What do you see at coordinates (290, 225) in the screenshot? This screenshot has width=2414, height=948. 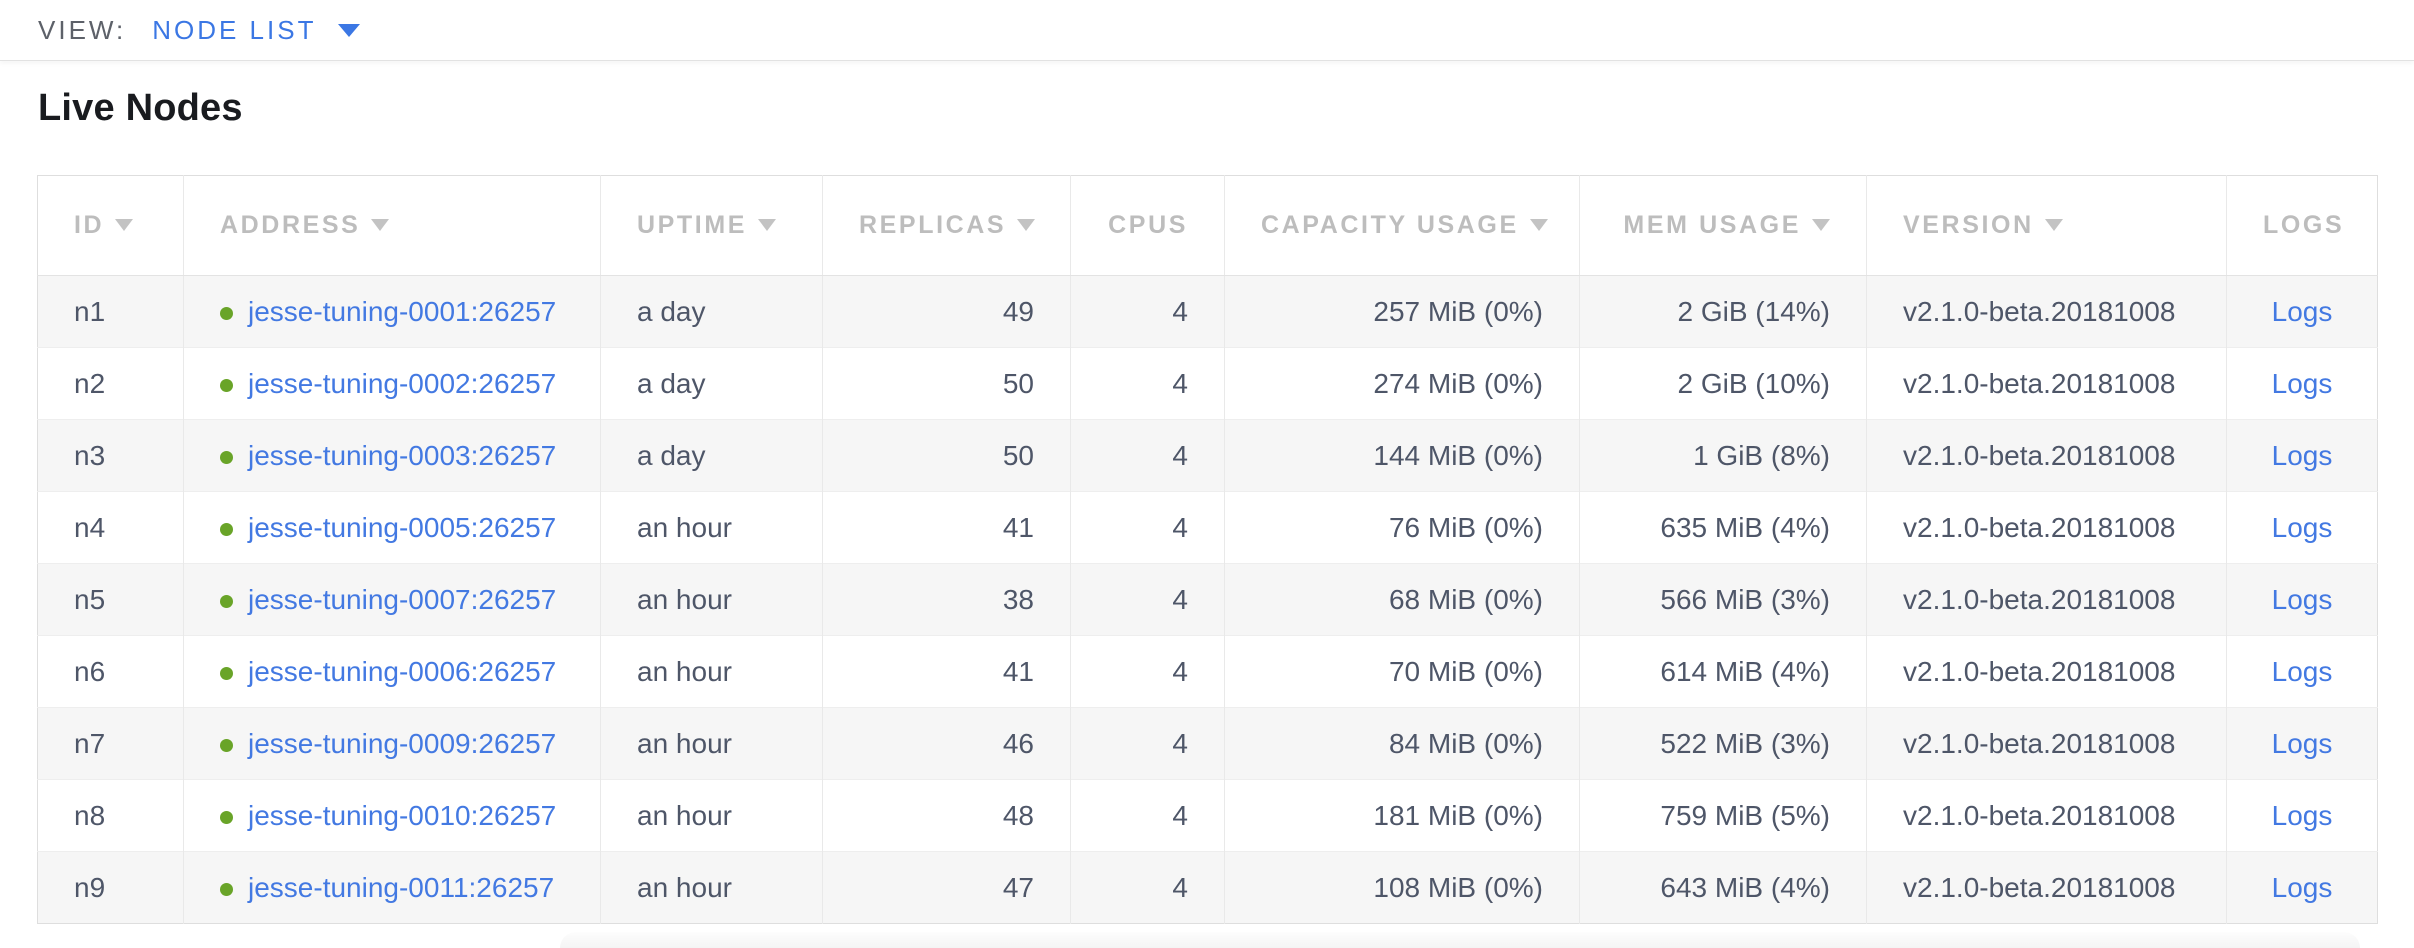 I see `column-header-label: ADDRESS` at bounding box center [290, 225].